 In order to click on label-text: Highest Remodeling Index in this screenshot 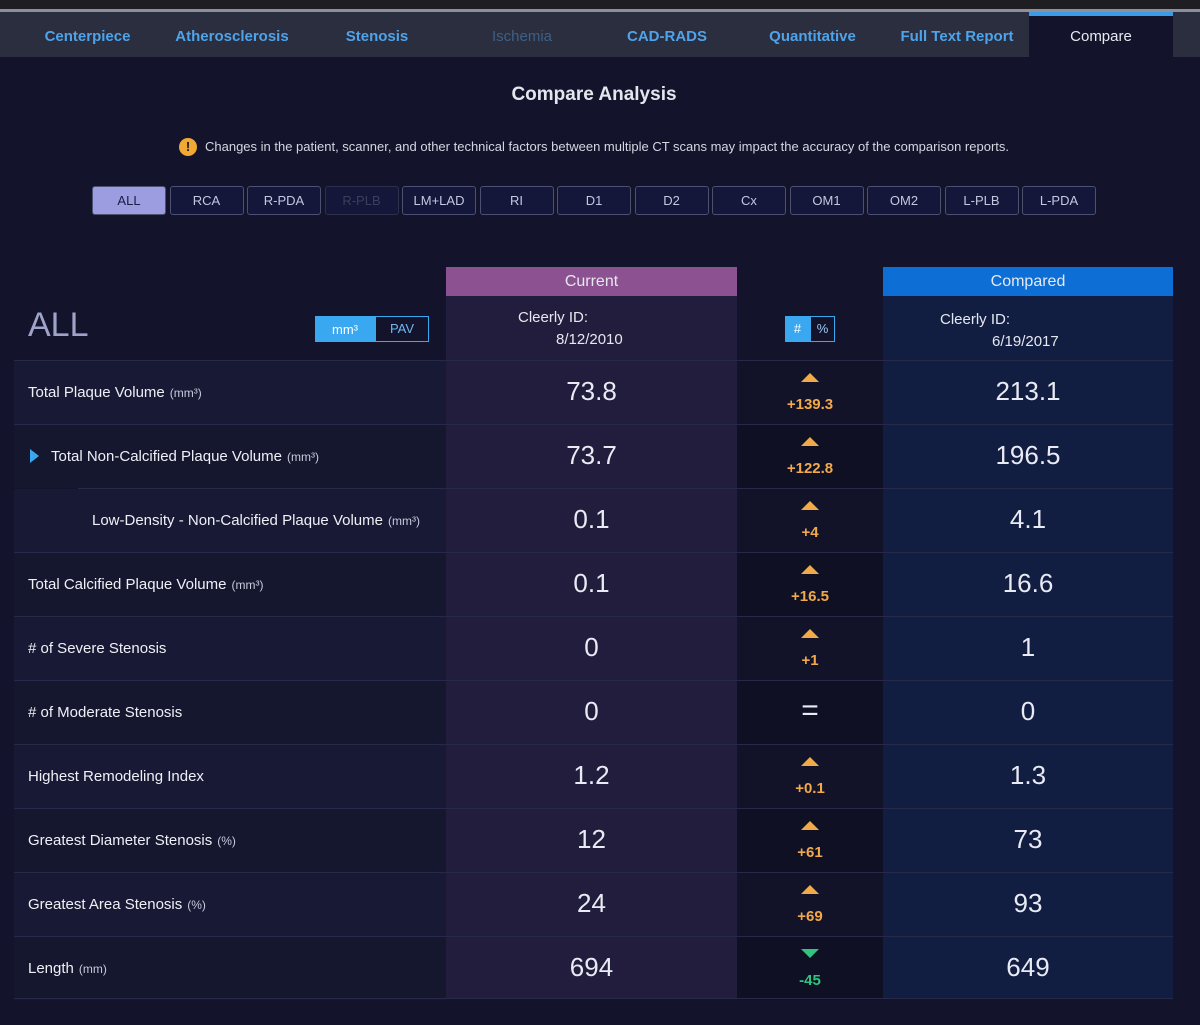, I will do `click(116, 776)`.